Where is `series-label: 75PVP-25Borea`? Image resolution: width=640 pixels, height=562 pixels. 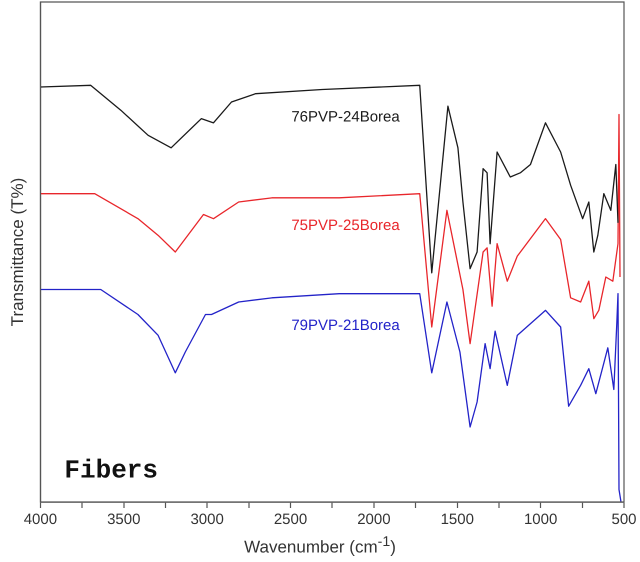 series-label: 75PVP-25Borea is located at coordinates (345, 225).